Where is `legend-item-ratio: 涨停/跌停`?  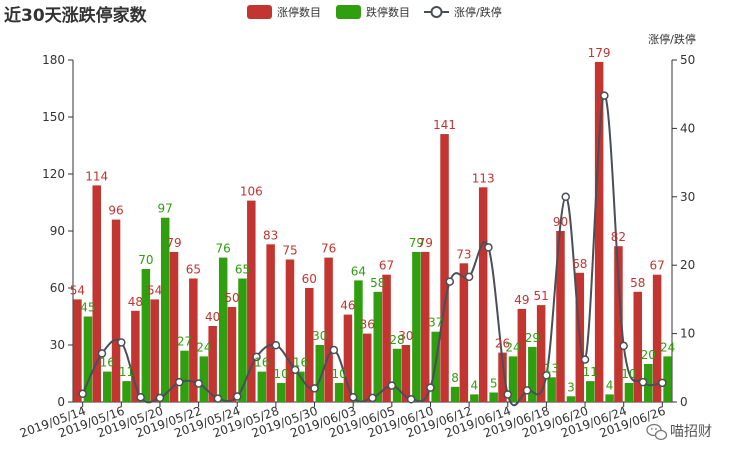
legend-item-ratio: 涨停/跌停 is located at coordinates (463, 12).